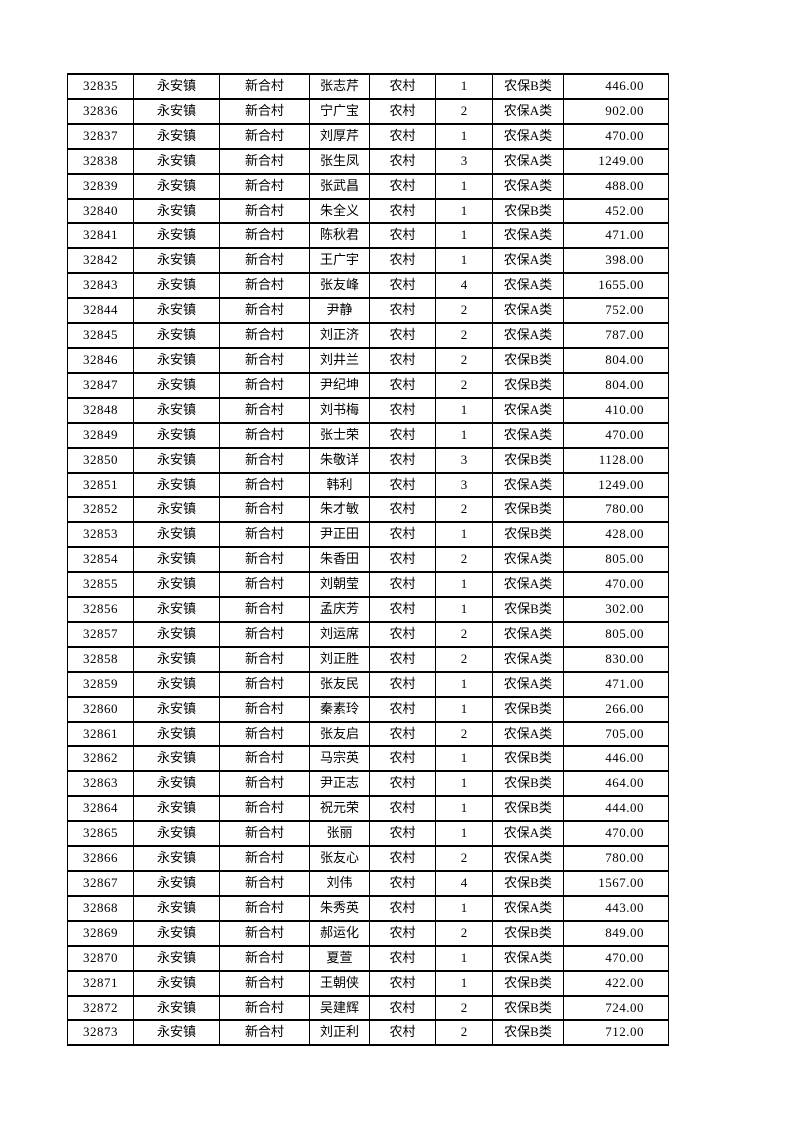  Describe the element at coordinates (339, 236) in the screenshot. I see `cell-person-name: 陈秋君` at that location.